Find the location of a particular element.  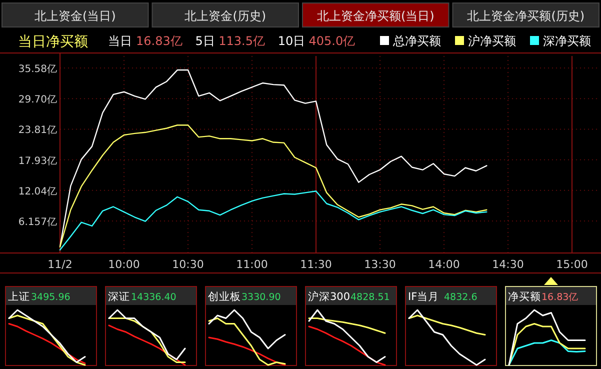

chart-title: IF当月 is located at coordinates (424, 297).